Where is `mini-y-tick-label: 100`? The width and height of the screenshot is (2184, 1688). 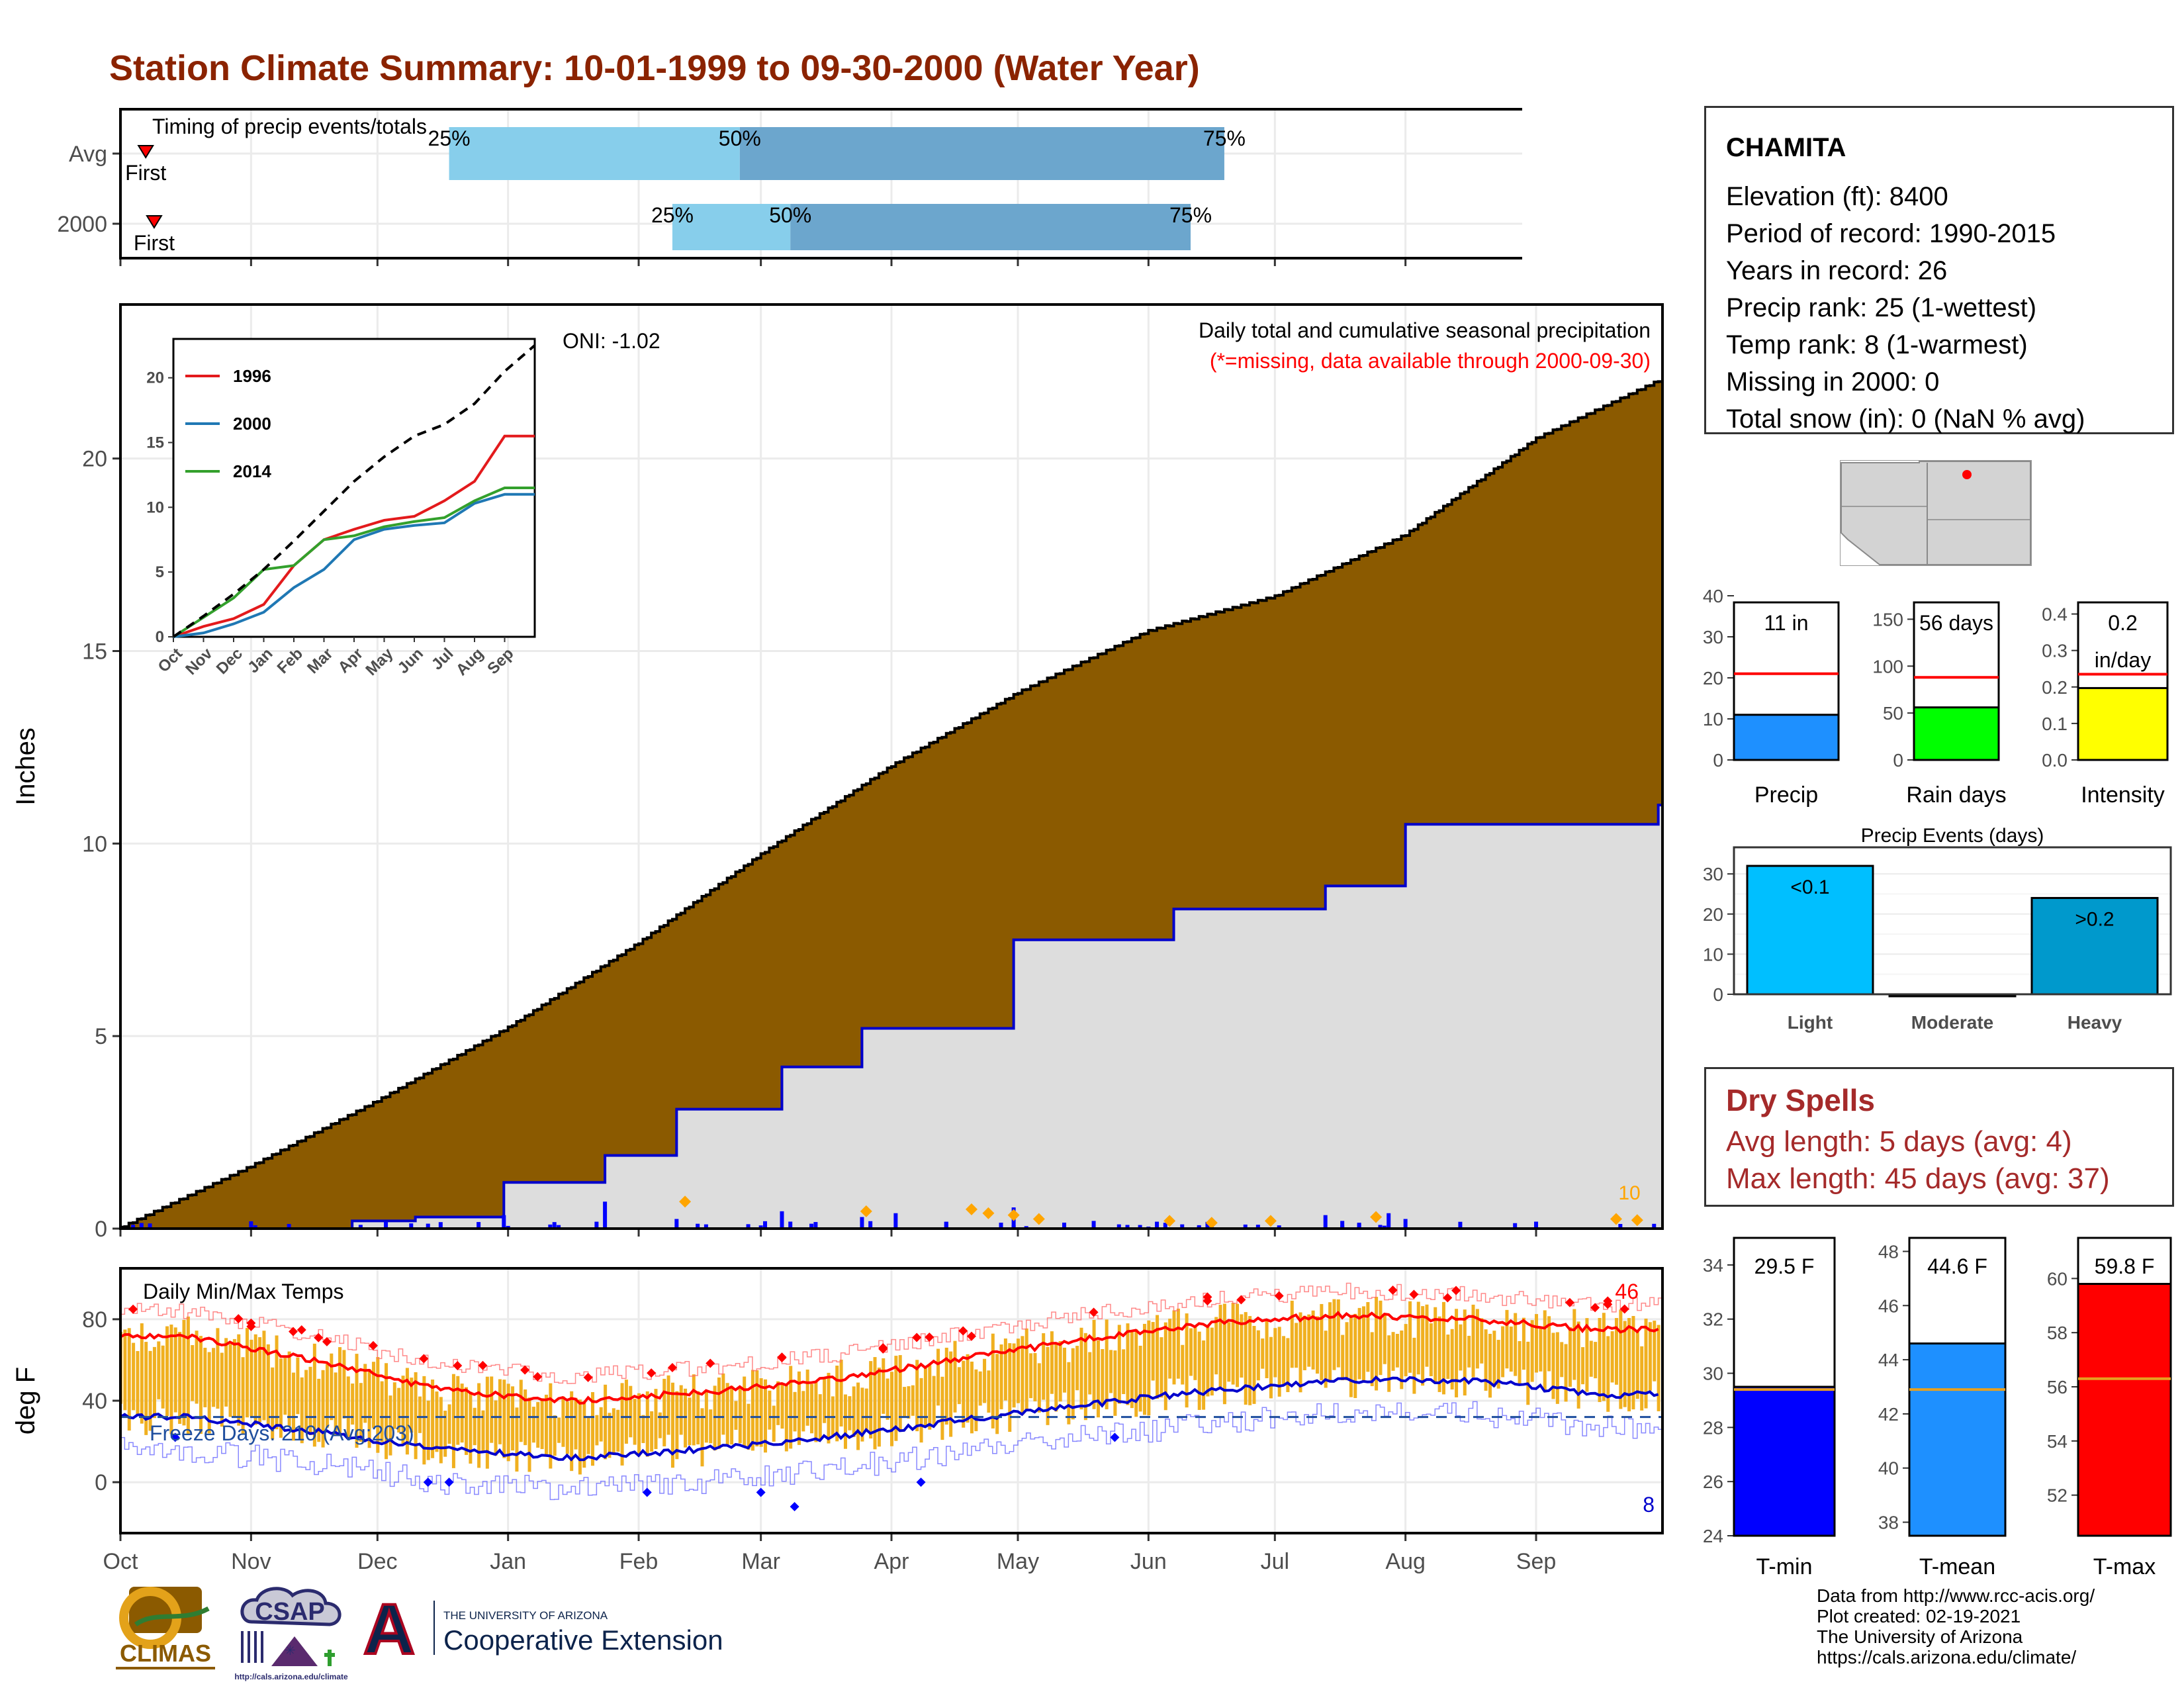 mini-y-tick-label: 100 is located at coordinates (1888, 666).